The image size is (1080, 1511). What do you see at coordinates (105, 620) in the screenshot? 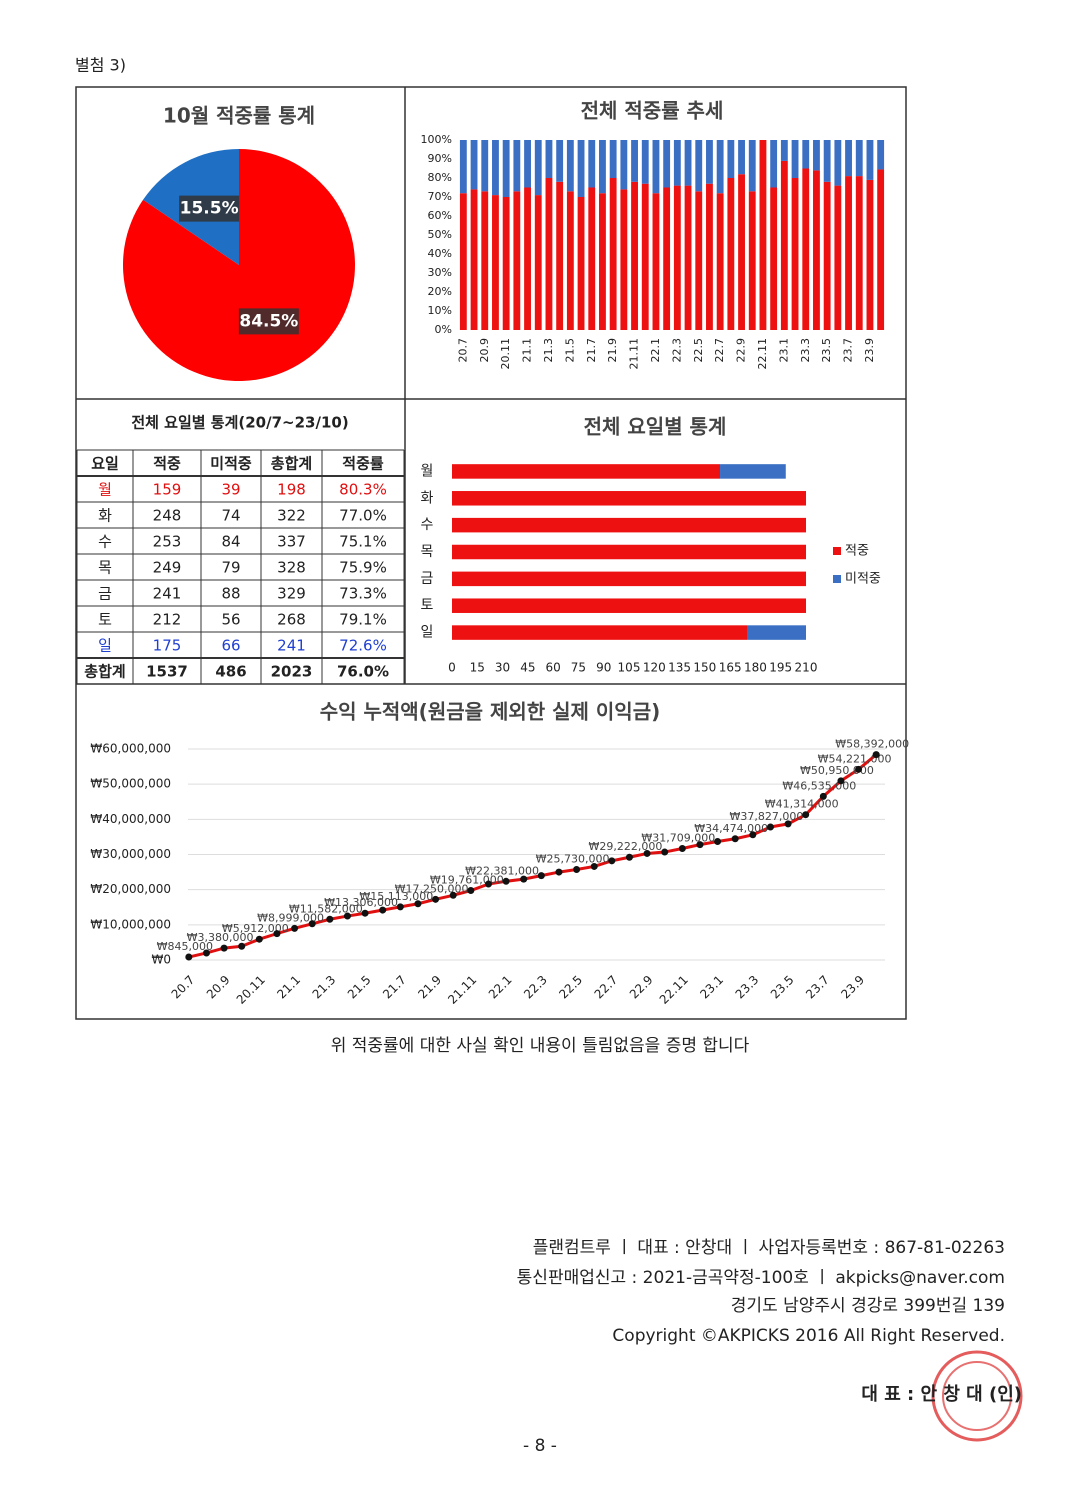
I see `table-cell: 토` at bounding box center [105, 620].